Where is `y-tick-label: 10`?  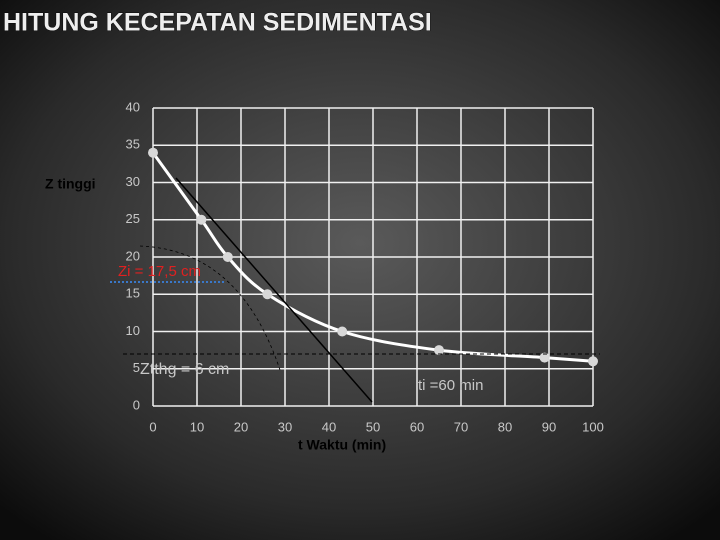 y-tick-label: 10 is located at coordinates (133, 330).